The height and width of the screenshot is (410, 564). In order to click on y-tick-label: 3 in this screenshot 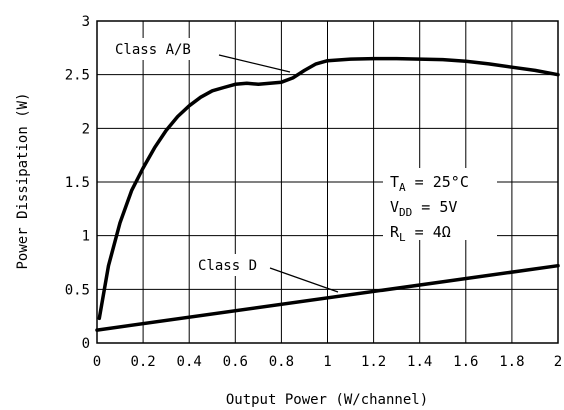, I will do `click(86, 22)`.